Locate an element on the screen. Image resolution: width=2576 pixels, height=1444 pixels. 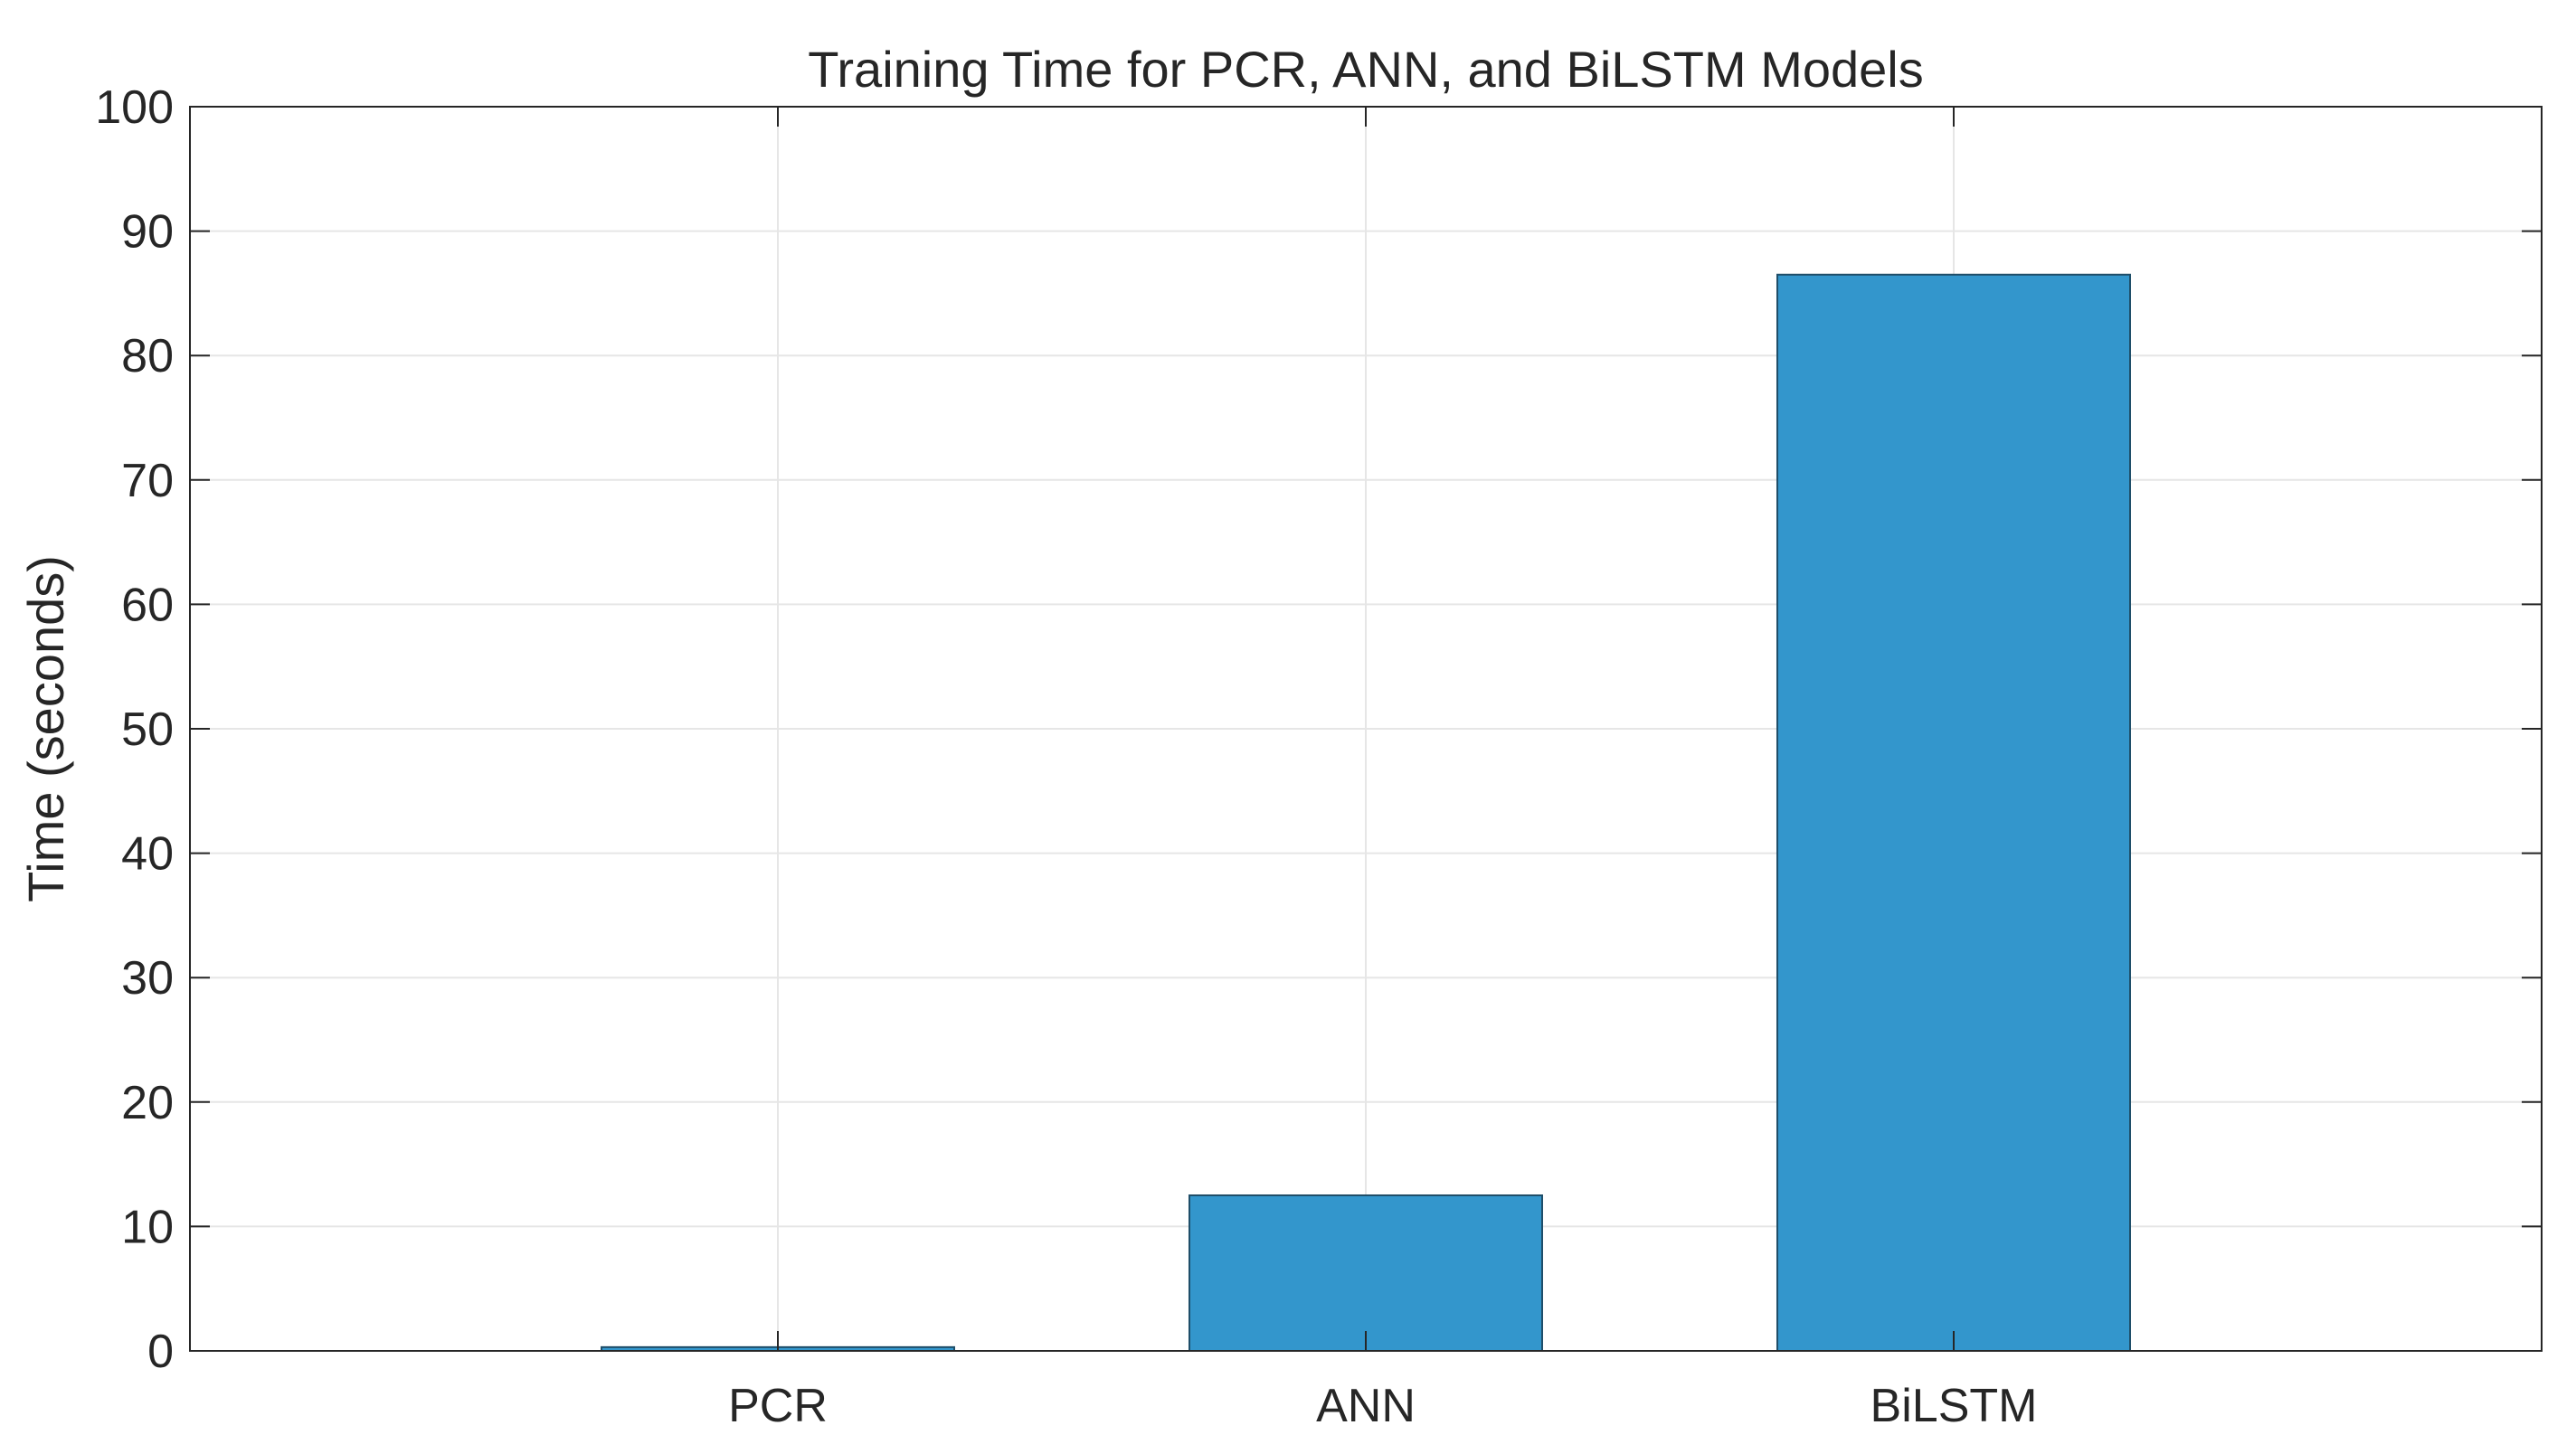
y-tick-label: 70 is located at coordinates (148, 481).